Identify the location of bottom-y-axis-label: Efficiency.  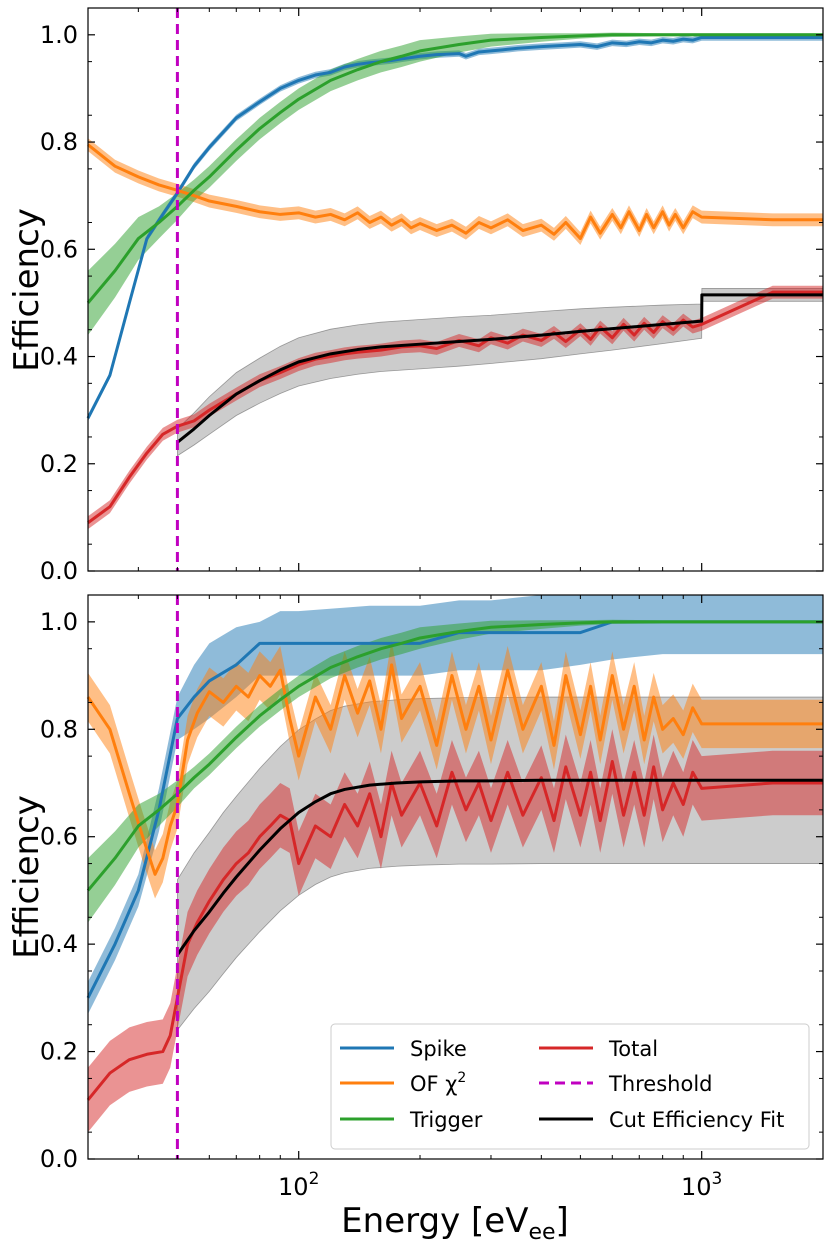
(27, 877).